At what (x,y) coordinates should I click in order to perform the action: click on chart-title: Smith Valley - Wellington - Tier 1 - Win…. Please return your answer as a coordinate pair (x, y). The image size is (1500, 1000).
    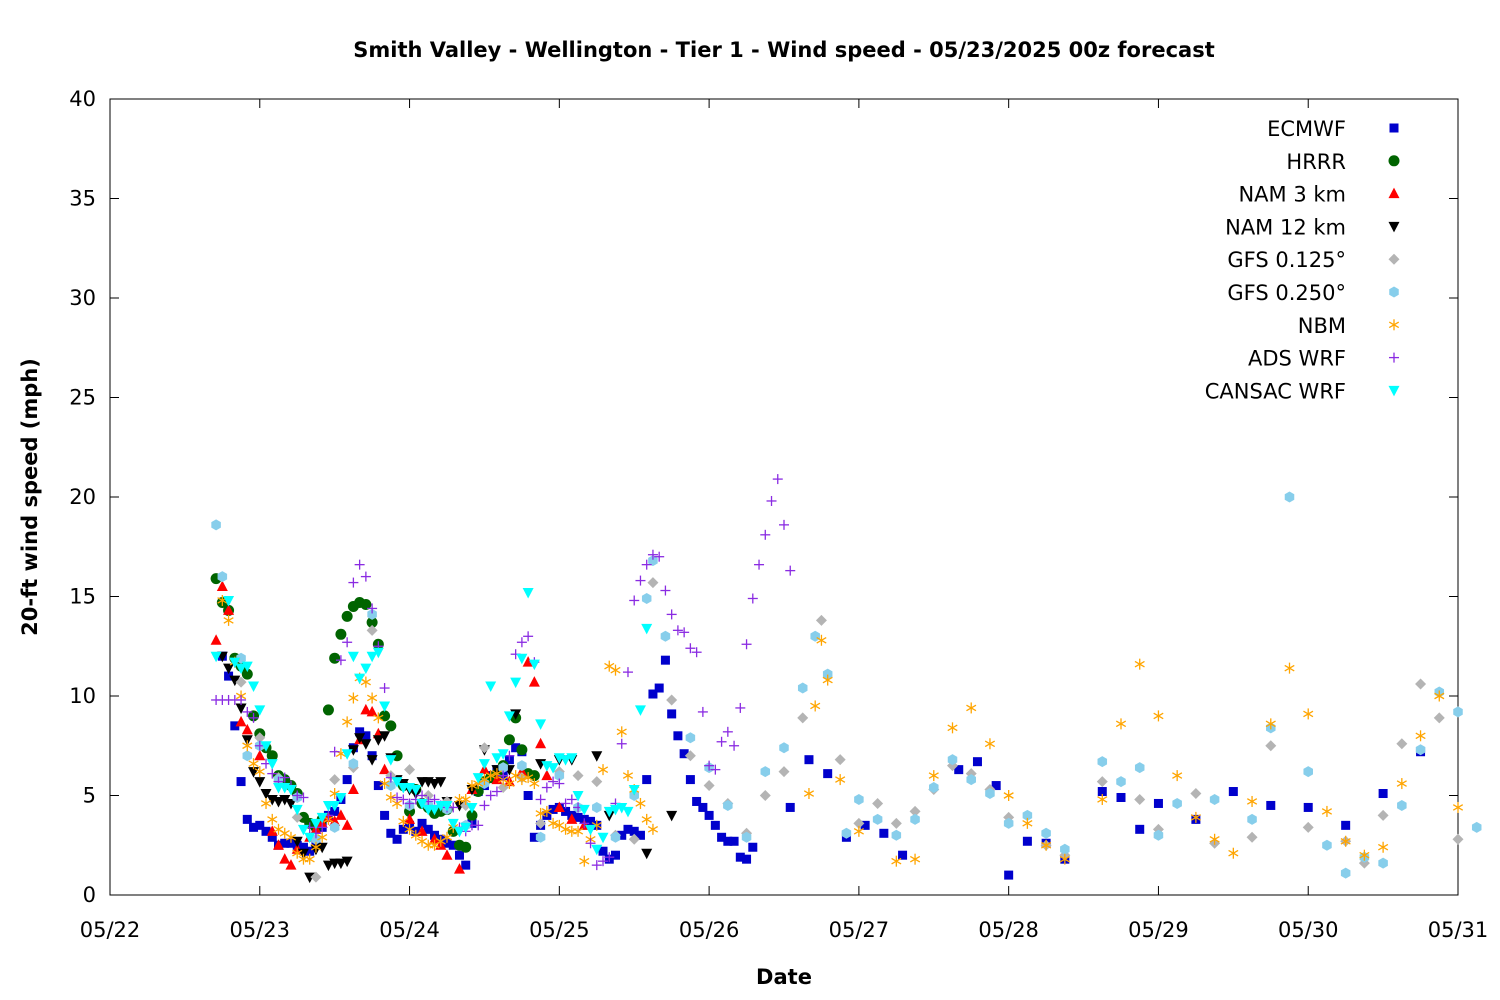
    Looking at the image, I should click on (783, 50).